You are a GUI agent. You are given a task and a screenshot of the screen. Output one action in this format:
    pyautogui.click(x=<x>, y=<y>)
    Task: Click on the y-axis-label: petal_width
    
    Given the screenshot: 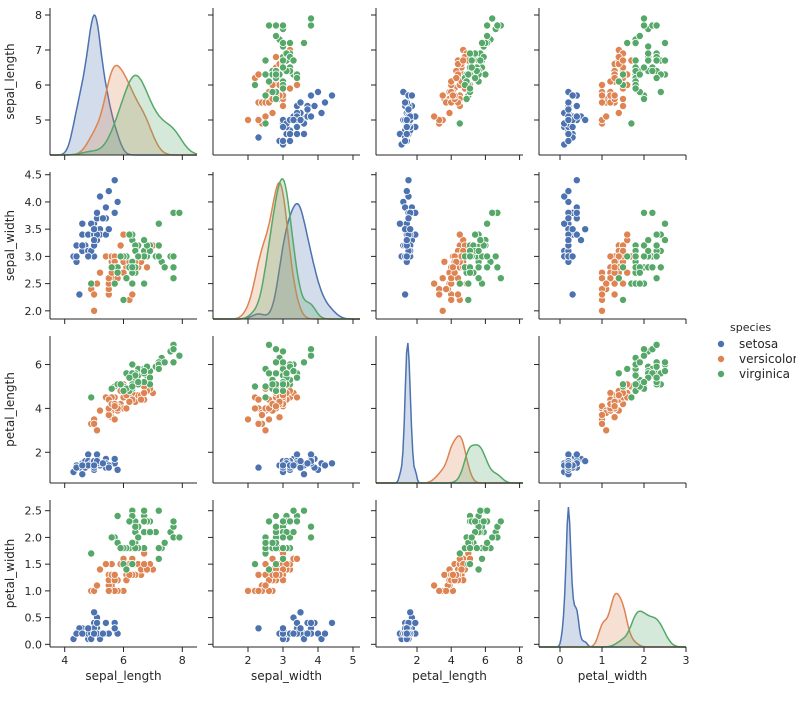 What is the action you would take?
    pyautogui.click(x=10, y=573)
    